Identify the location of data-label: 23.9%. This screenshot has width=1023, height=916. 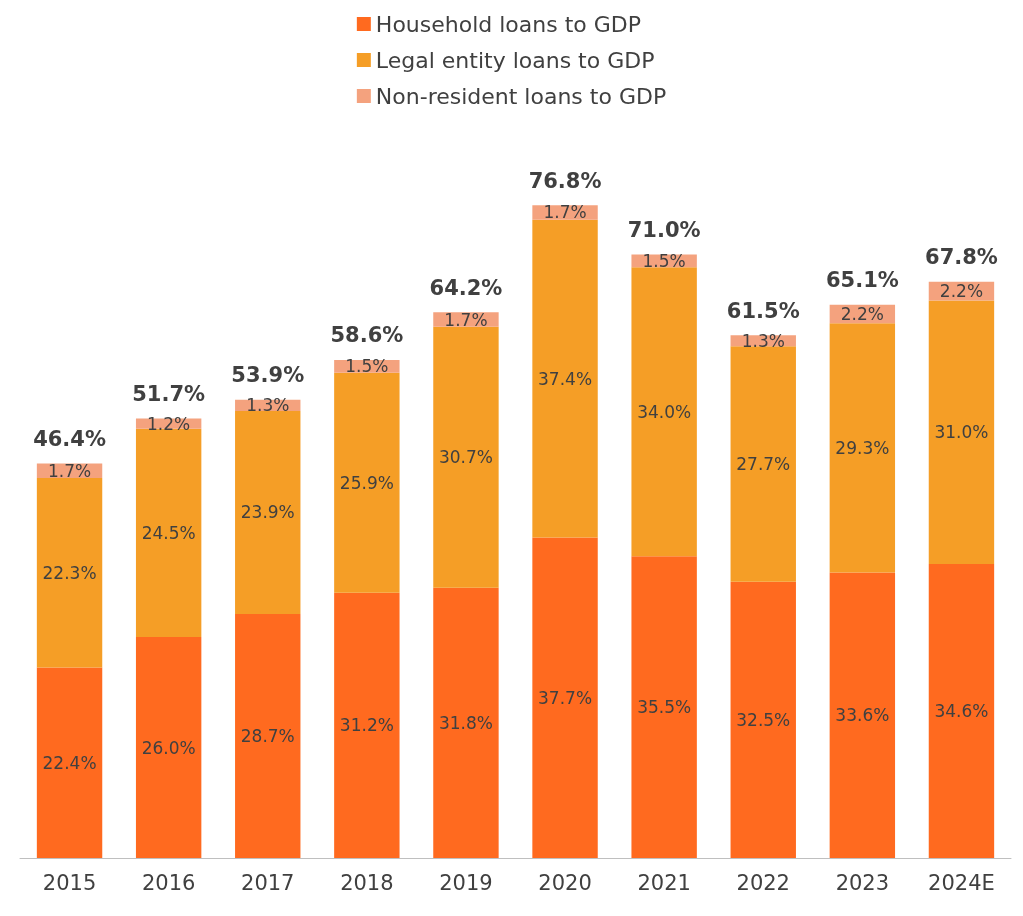
(267, 512).